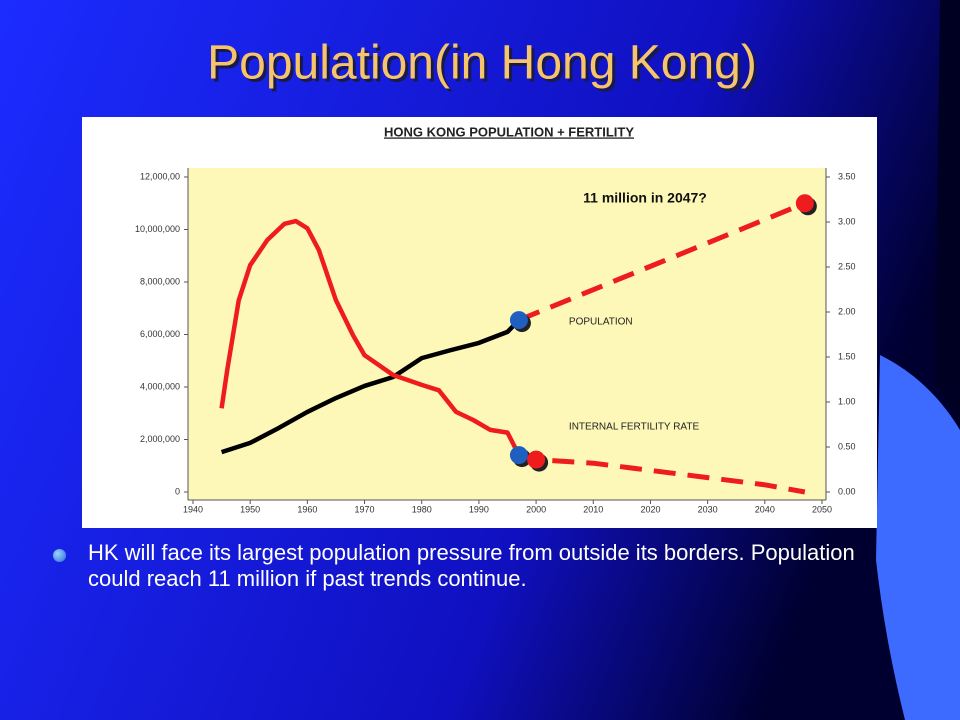  Describe the element at coordinates (822, 509) in the screenshot. I see `x-tick-label: 2050` at that location.